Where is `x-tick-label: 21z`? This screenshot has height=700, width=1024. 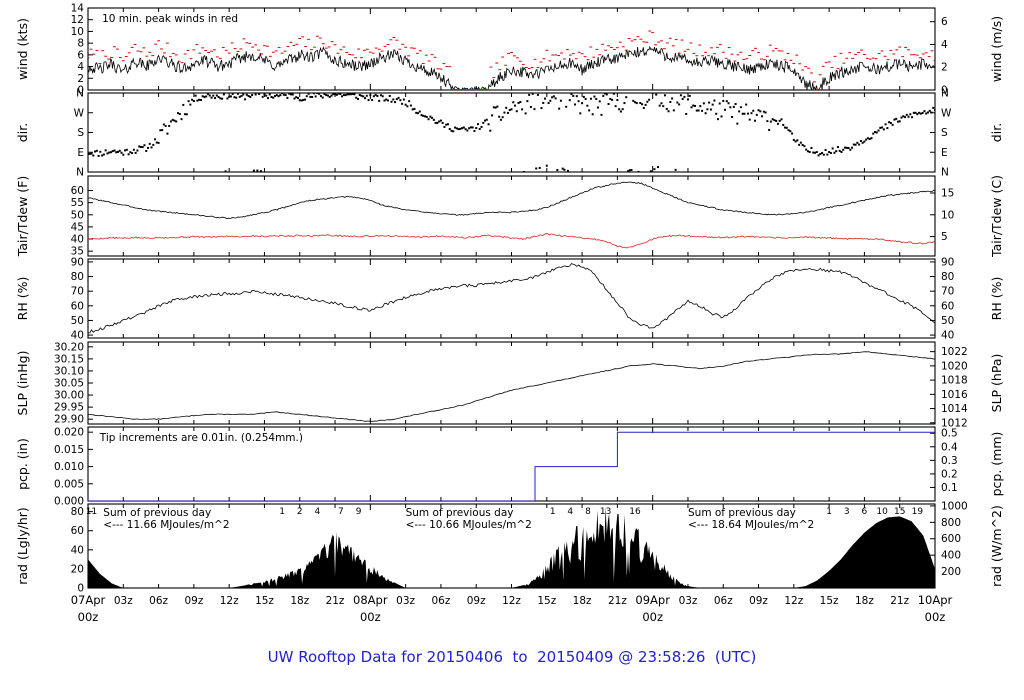
x-tick-label: 21z is located at coordinates (899, 601).